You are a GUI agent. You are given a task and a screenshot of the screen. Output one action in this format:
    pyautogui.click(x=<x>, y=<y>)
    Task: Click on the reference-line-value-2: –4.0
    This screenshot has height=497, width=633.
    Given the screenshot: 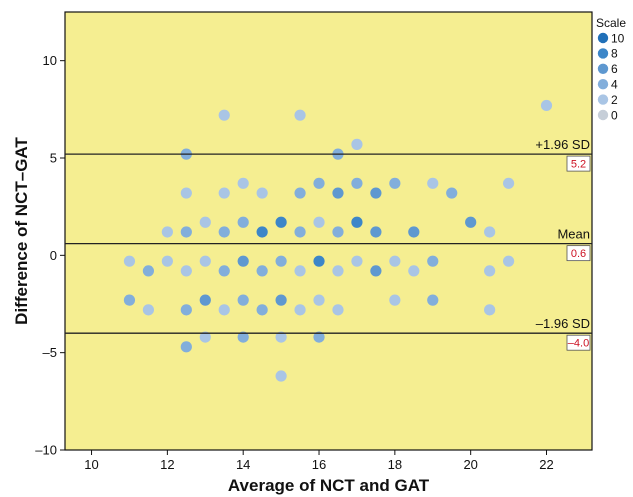 What is the action you would take?
    pyautogui.click(x=578, y=344)
    